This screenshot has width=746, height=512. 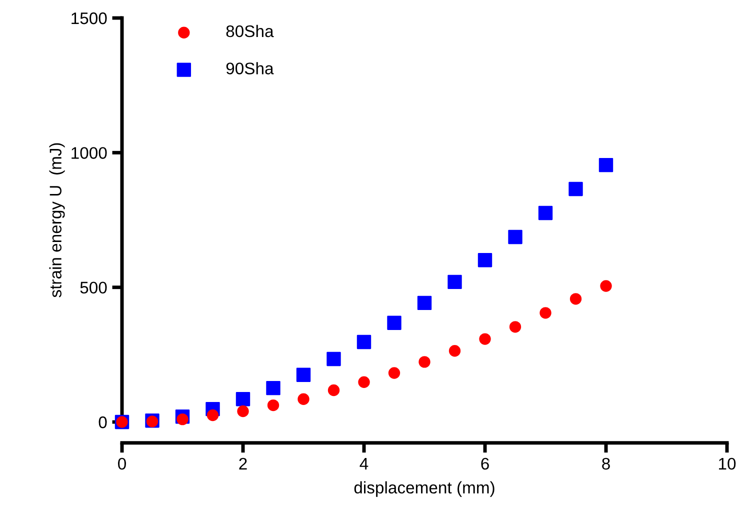 What do you see at coordinates (89, 153) in the screenshot?
I see `y-tick-label: 1000` at bounding box center [89, 153].